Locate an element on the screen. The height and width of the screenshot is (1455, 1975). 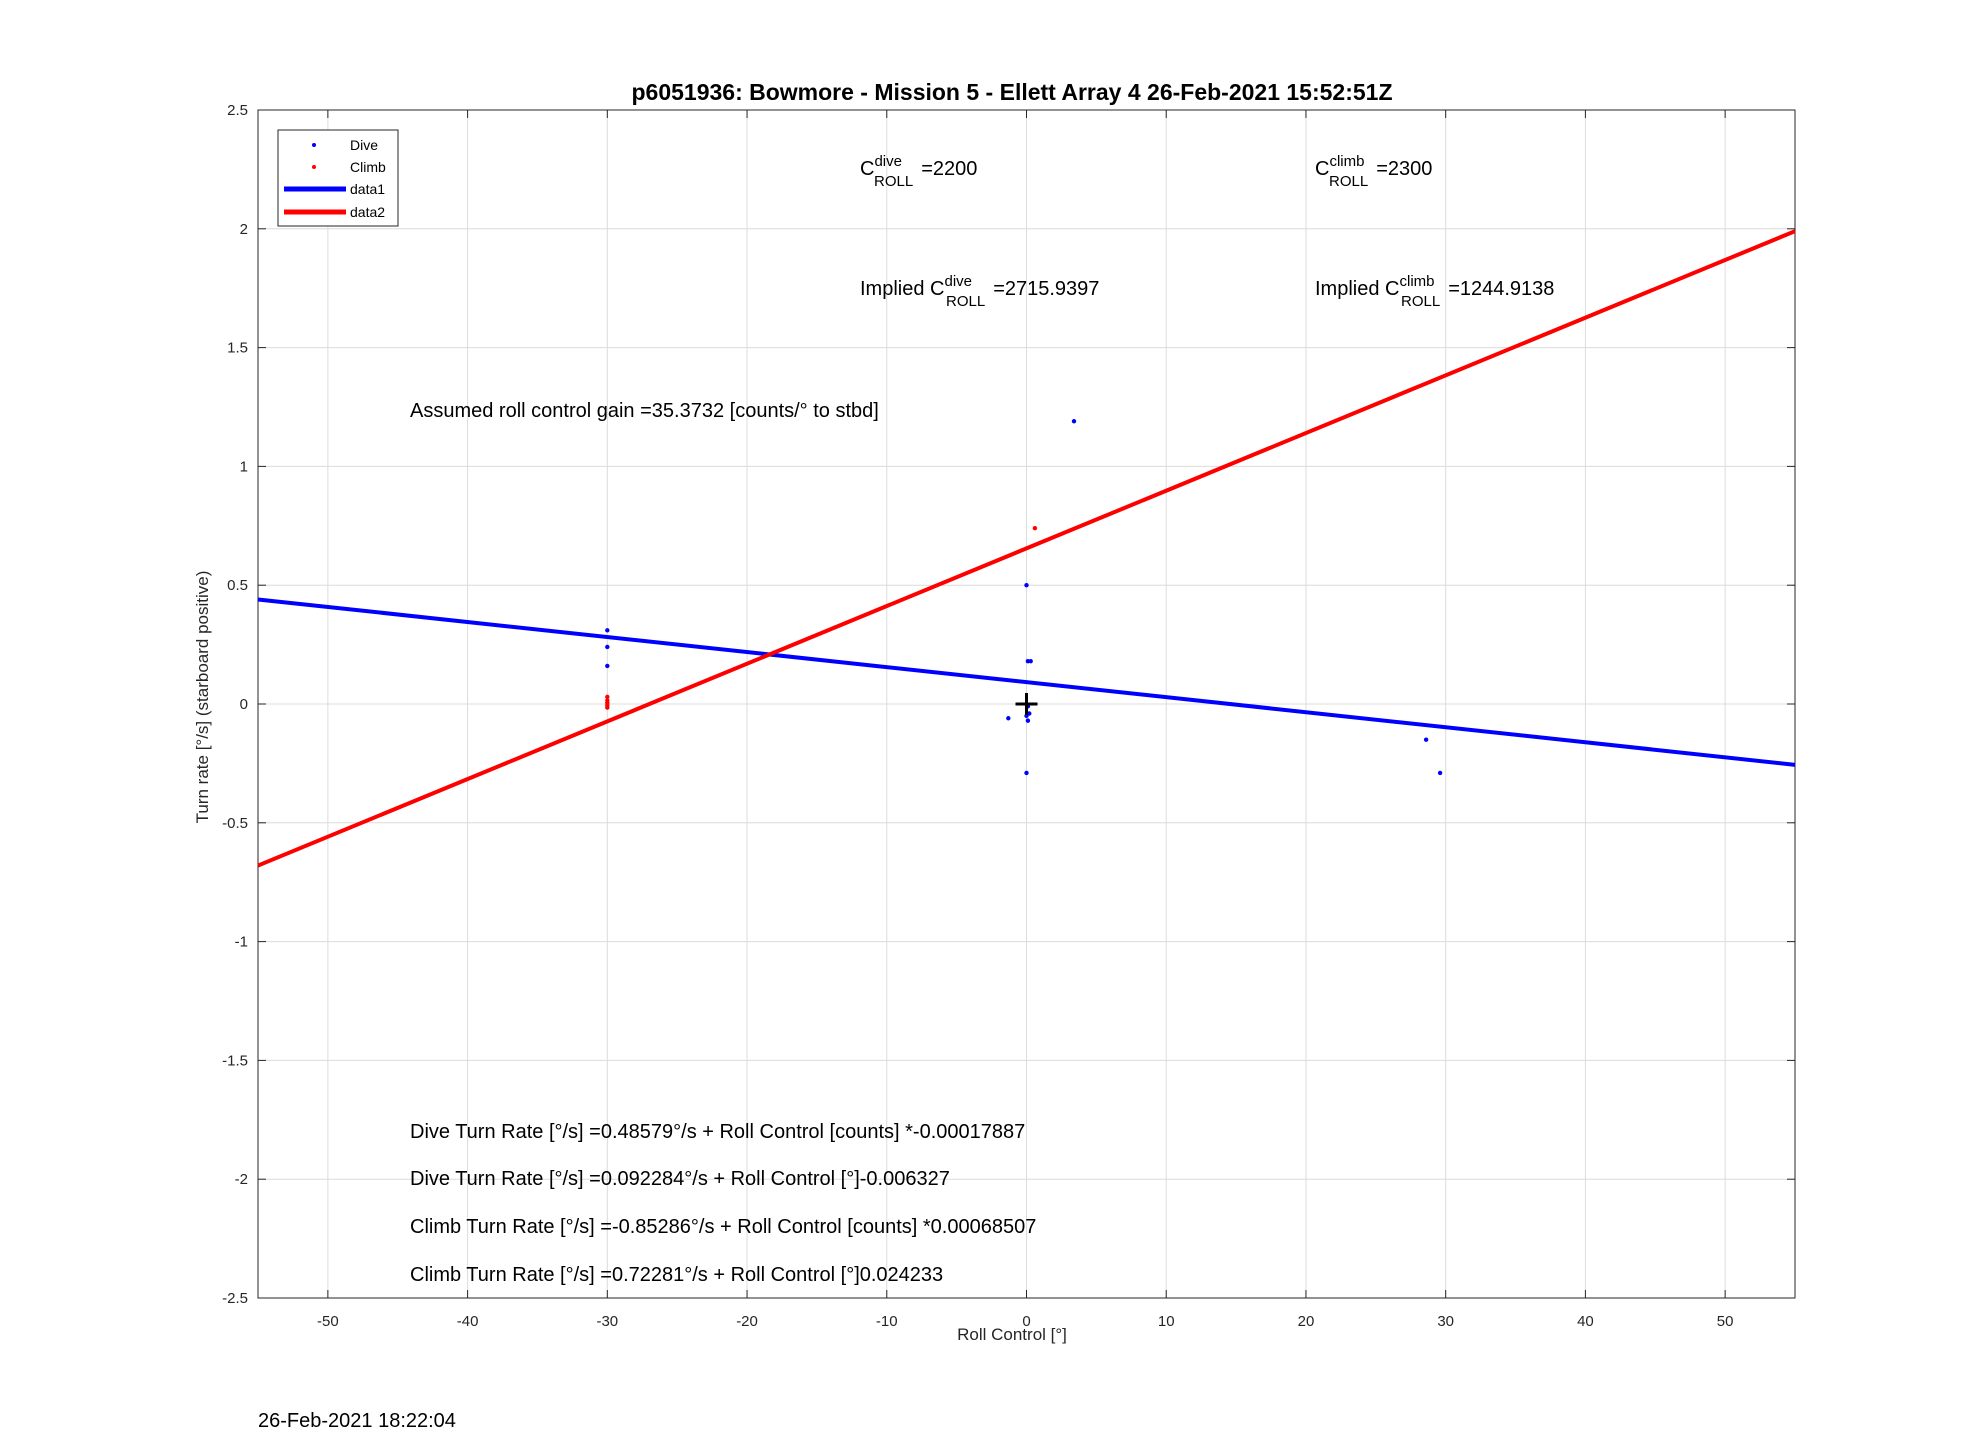
implied-c-roll-dive-annotation: Implied Cdive ROLL=2715.9397 is located at coordinates (979, 291).